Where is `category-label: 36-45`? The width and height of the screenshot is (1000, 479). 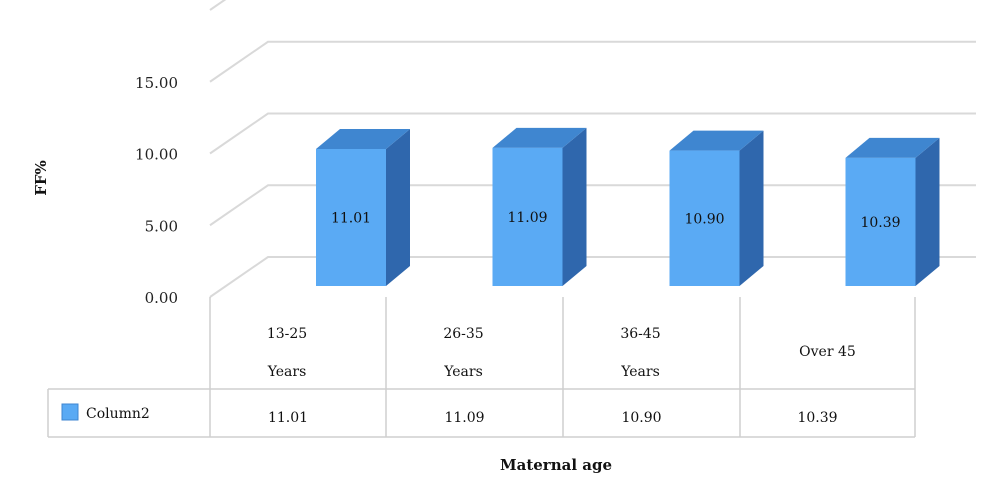 category-label: 36-45 is located at coordinates (640, 334).